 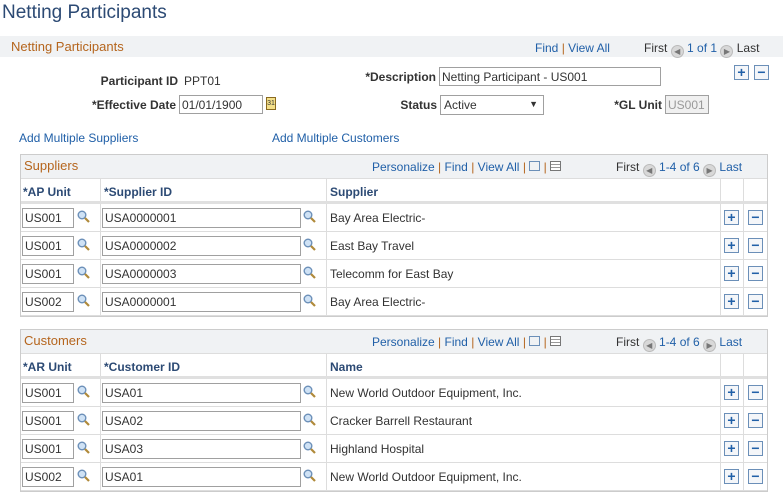 I want to click on add-multiple-customers-link: Add Multiple Customers, so click(x=336, y=138).